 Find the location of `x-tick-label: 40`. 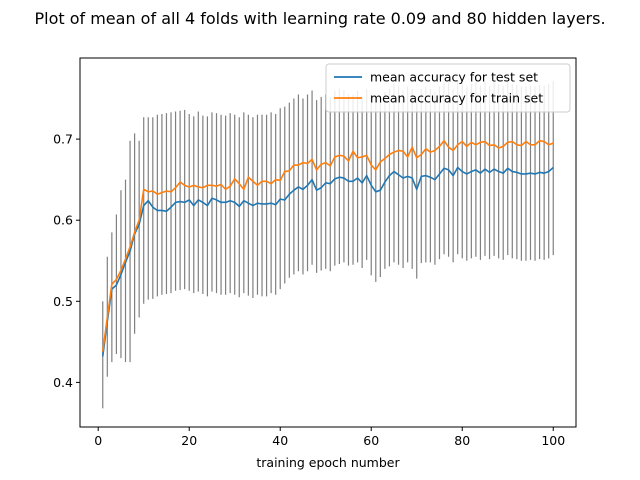

x-tick-label: 40 is located at coordinates (280, 440).